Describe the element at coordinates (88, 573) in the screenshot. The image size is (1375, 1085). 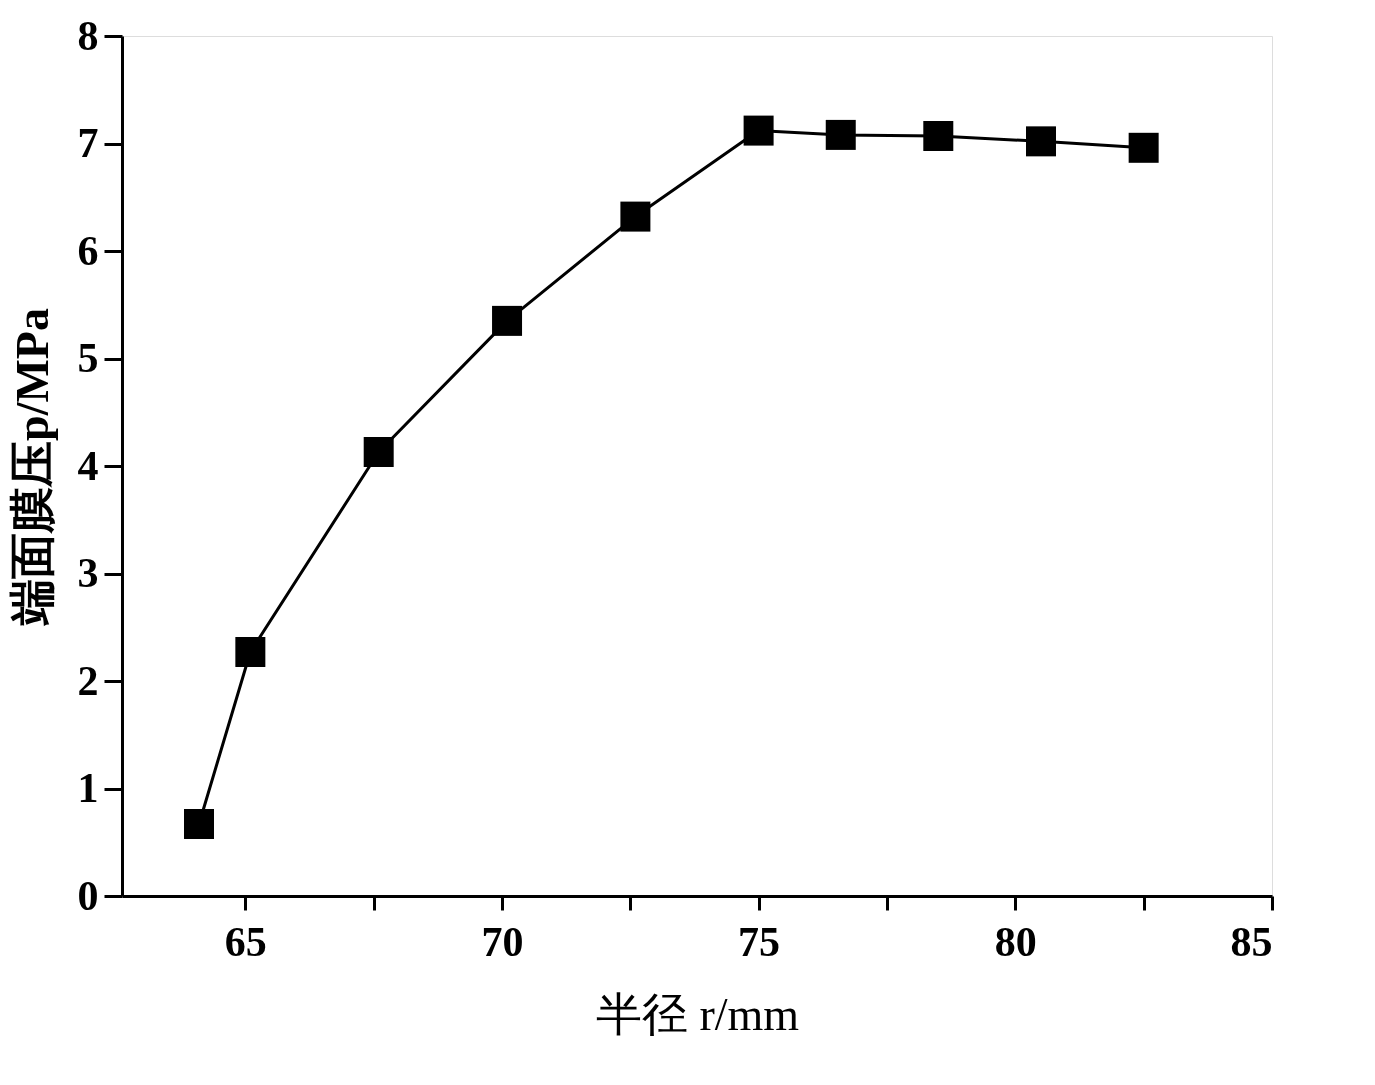
I see `y-tick-label: 3` at that location.